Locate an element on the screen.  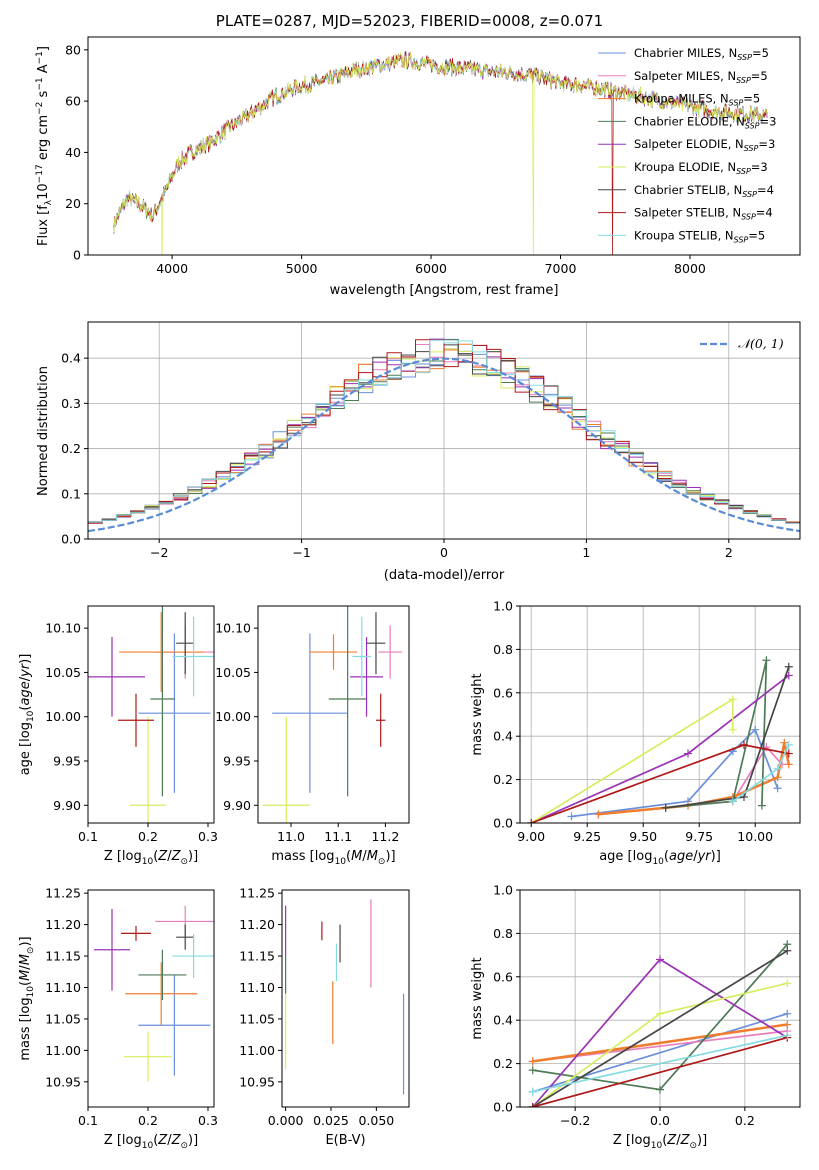
y-tick-label: 10.00 is located at coordinates (233, 716).